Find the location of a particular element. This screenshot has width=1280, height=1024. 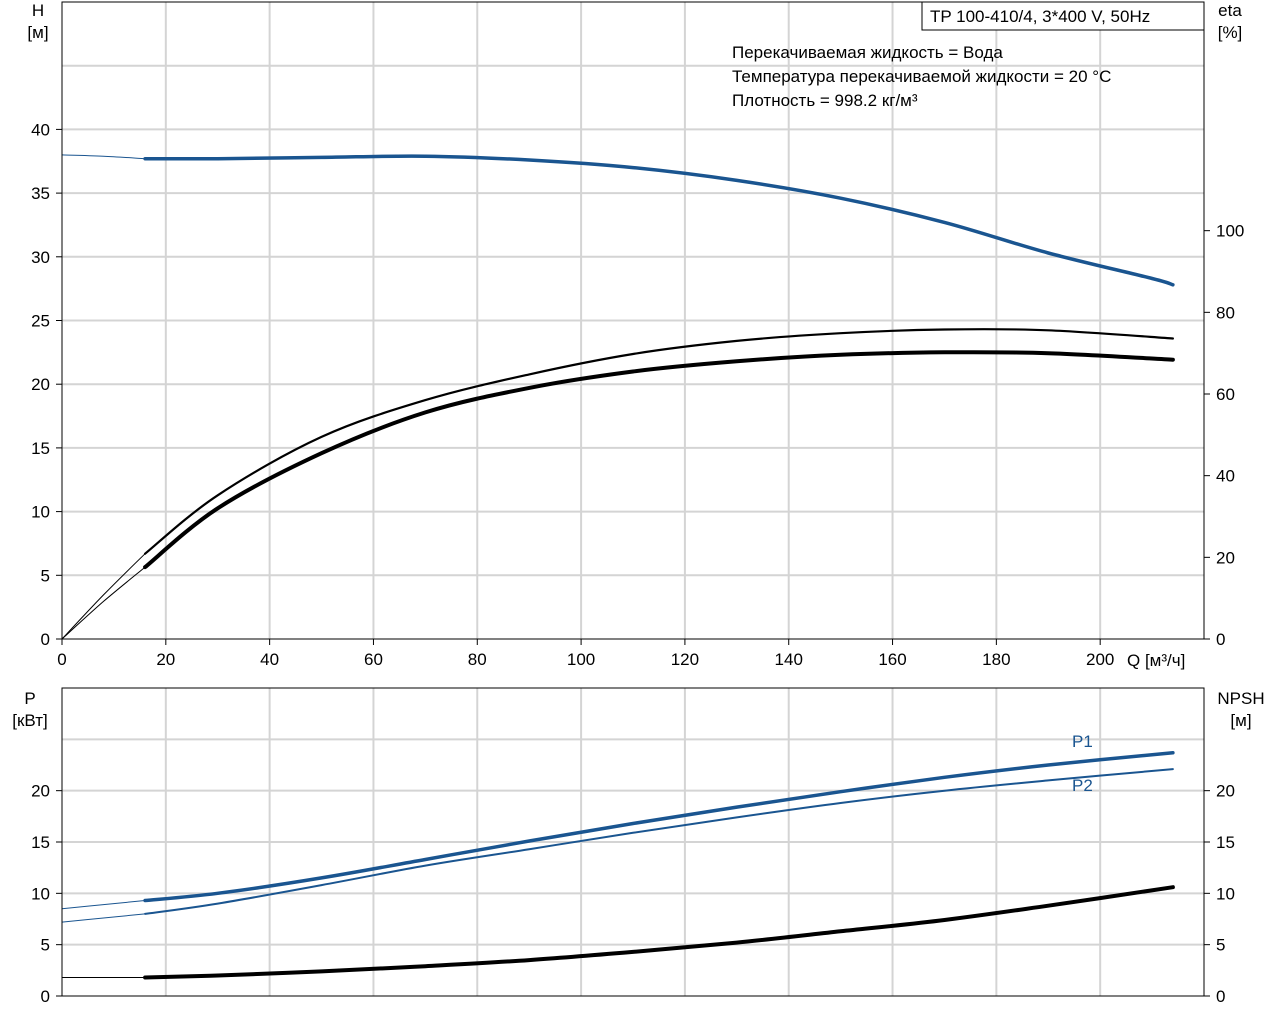

y-right-tick-label: 15 is located at coordinates (1225, 842).